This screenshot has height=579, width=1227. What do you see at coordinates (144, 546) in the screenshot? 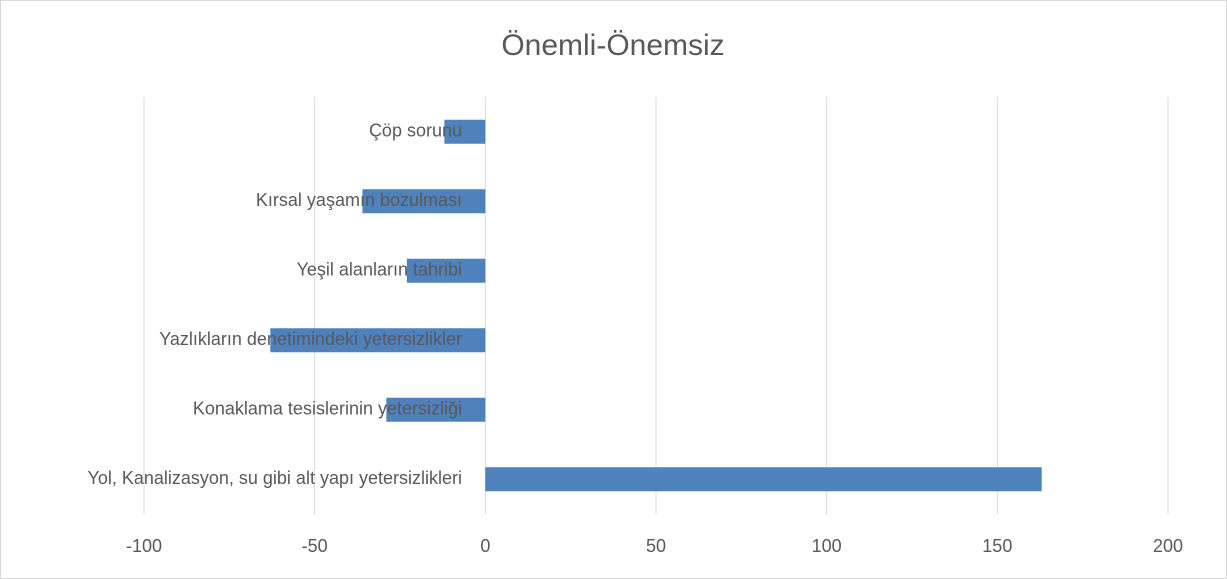
I see `x-tick-label: -100` at bounding box center [144, 546].